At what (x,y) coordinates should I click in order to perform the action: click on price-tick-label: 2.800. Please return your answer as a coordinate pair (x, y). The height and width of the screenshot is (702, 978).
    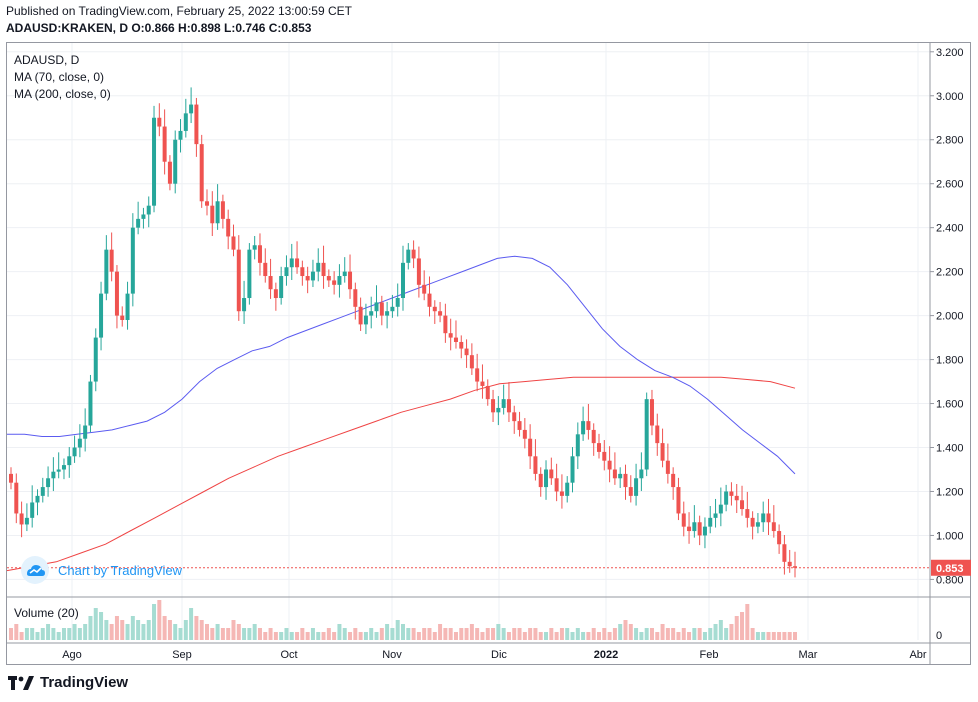
    Looking at the image, I should click on (950, 141).